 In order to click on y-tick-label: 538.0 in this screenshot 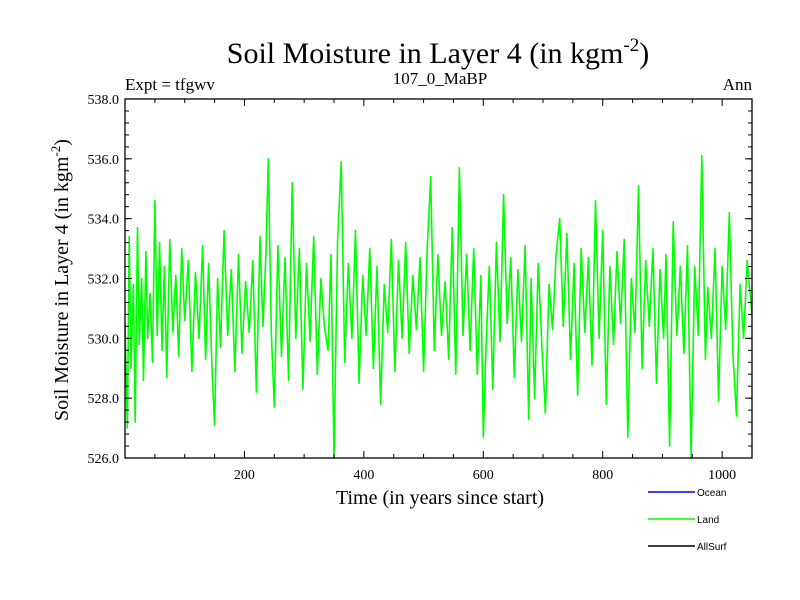, I will do `click(104, 100)`.